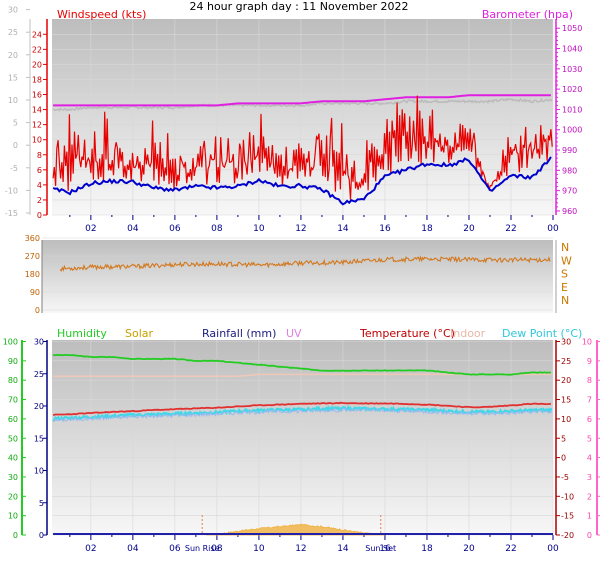 Image resolution: width=608 pixels, height=561 pixels. What do you see at coordinates (567, 516) in the screenshot?
I see `temp-tick-label: -15` at bounding box center [567, 516].